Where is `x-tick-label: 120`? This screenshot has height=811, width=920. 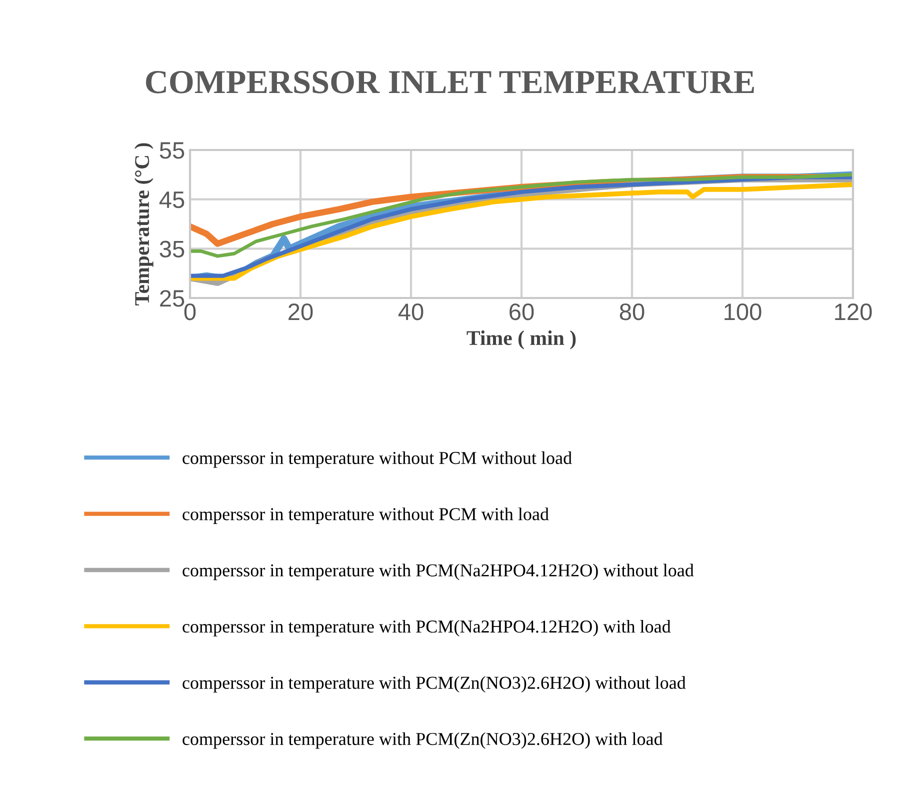
x-tick-label: 120 is located at coordinates (853, 311).